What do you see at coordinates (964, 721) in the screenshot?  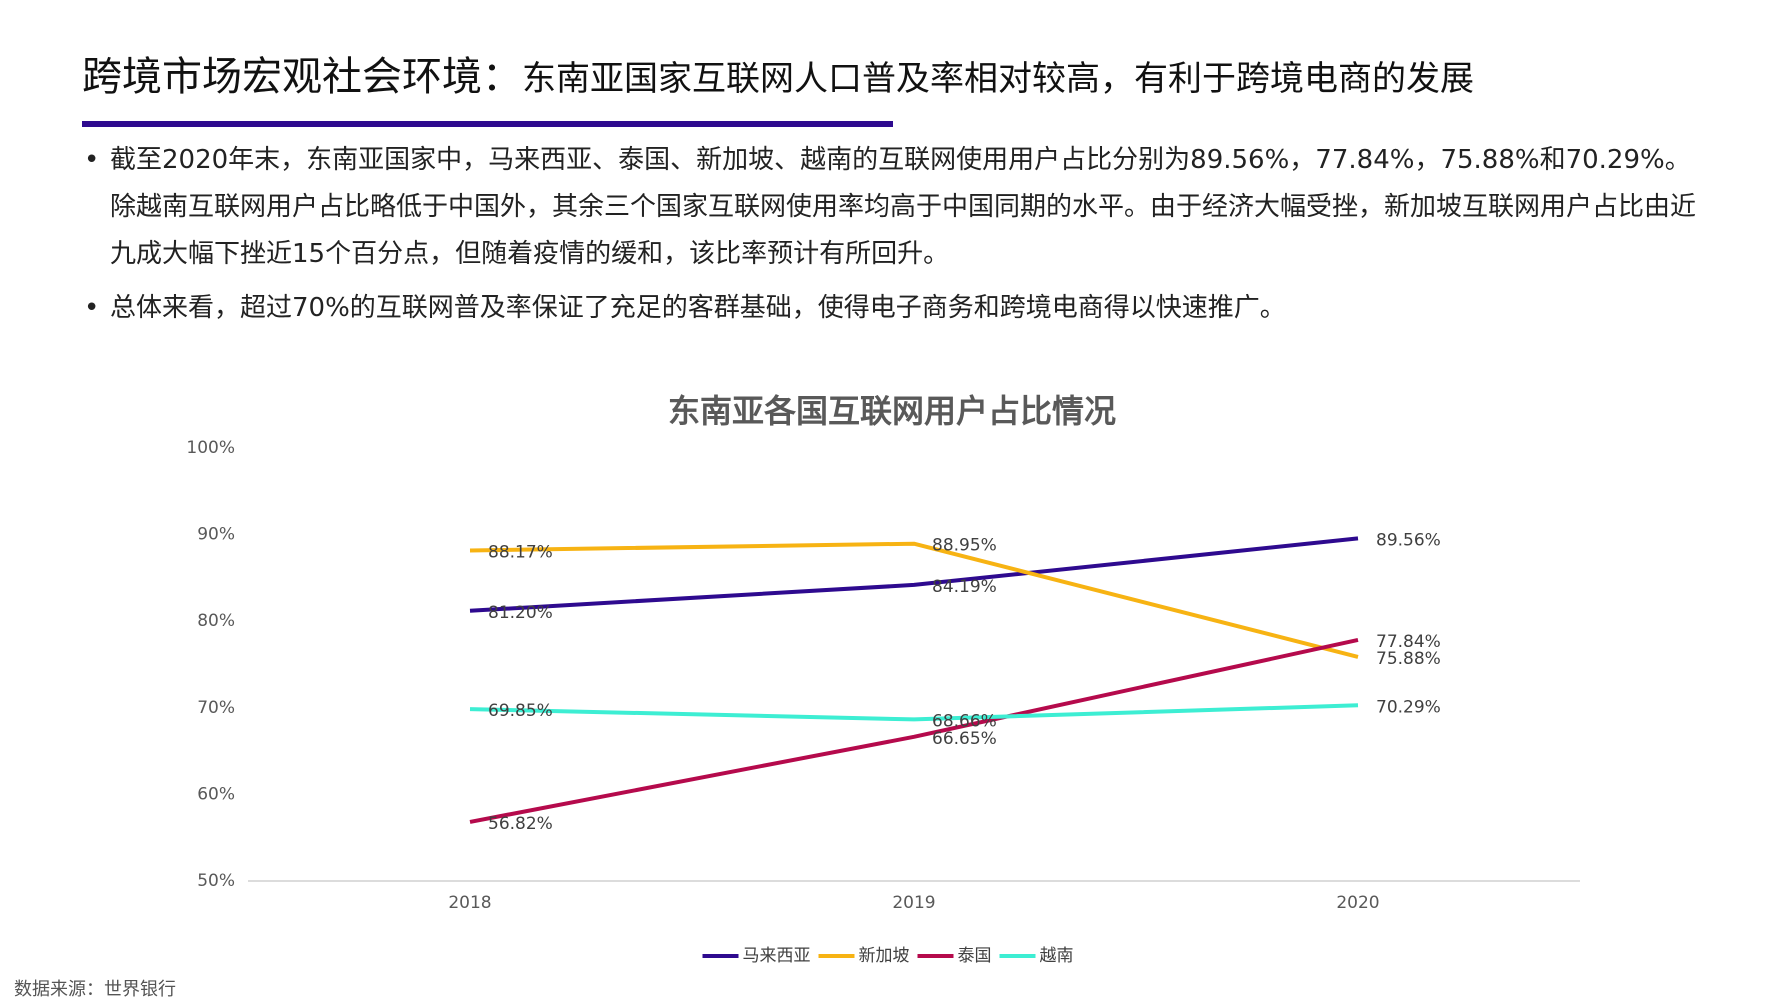 I see `data-label: 68.66%` at bounding box center [964, 721].